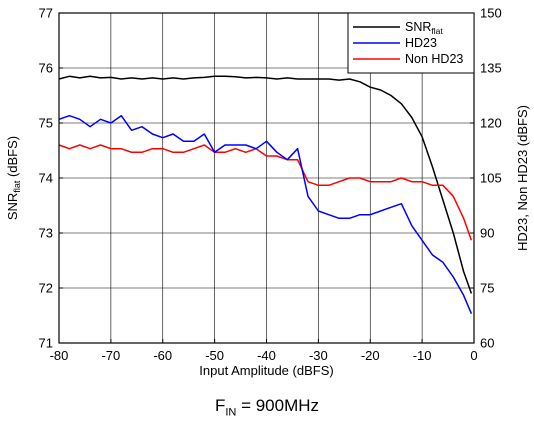 This screenshot has width=534, height=424. What do you see at coordinates (46, 343) in the screenshot?
I see `left-tick-label: 71` at bounding box center [46, 343].